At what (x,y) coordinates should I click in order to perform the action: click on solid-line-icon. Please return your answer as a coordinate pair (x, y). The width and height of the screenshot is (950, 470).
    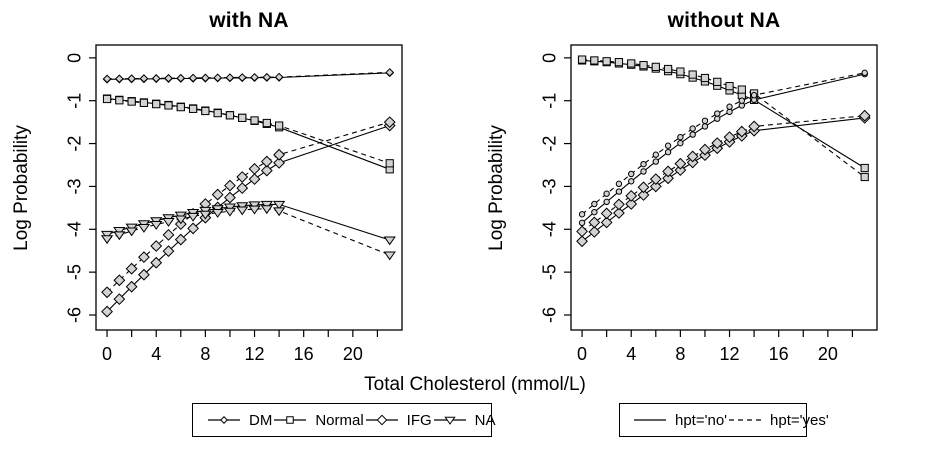
    Looking at the image, I should click on (650, 420).